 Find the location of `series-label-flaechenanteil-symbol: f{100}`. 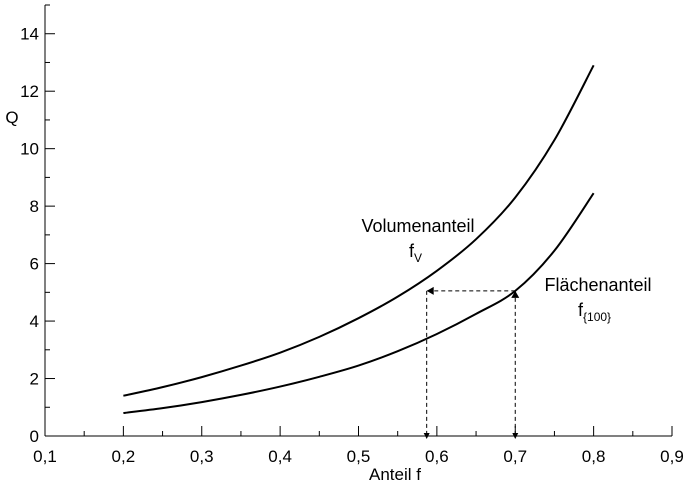

series-label-flaechenanteil-symbol: f{100} is located at coordinates (594, 312).